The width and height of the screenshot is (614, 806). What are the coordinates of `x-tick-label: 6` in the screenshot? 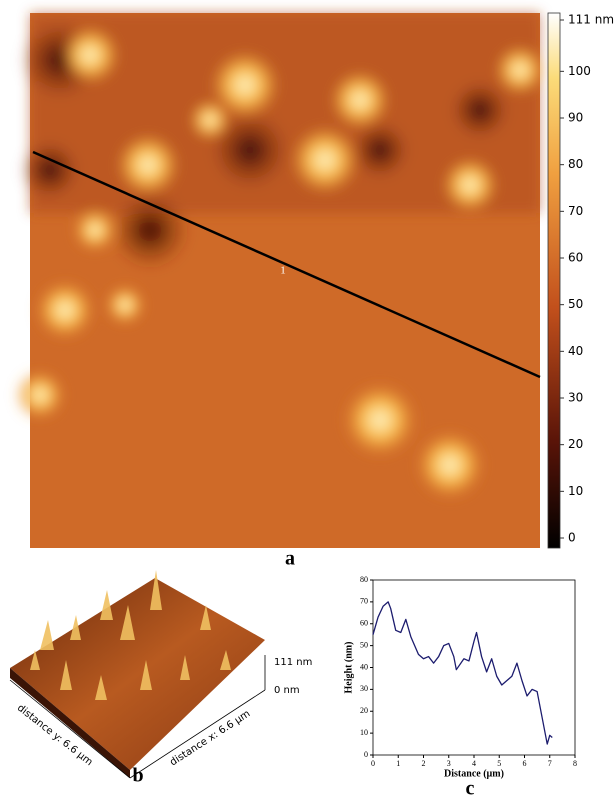 It's located at (525, 763).